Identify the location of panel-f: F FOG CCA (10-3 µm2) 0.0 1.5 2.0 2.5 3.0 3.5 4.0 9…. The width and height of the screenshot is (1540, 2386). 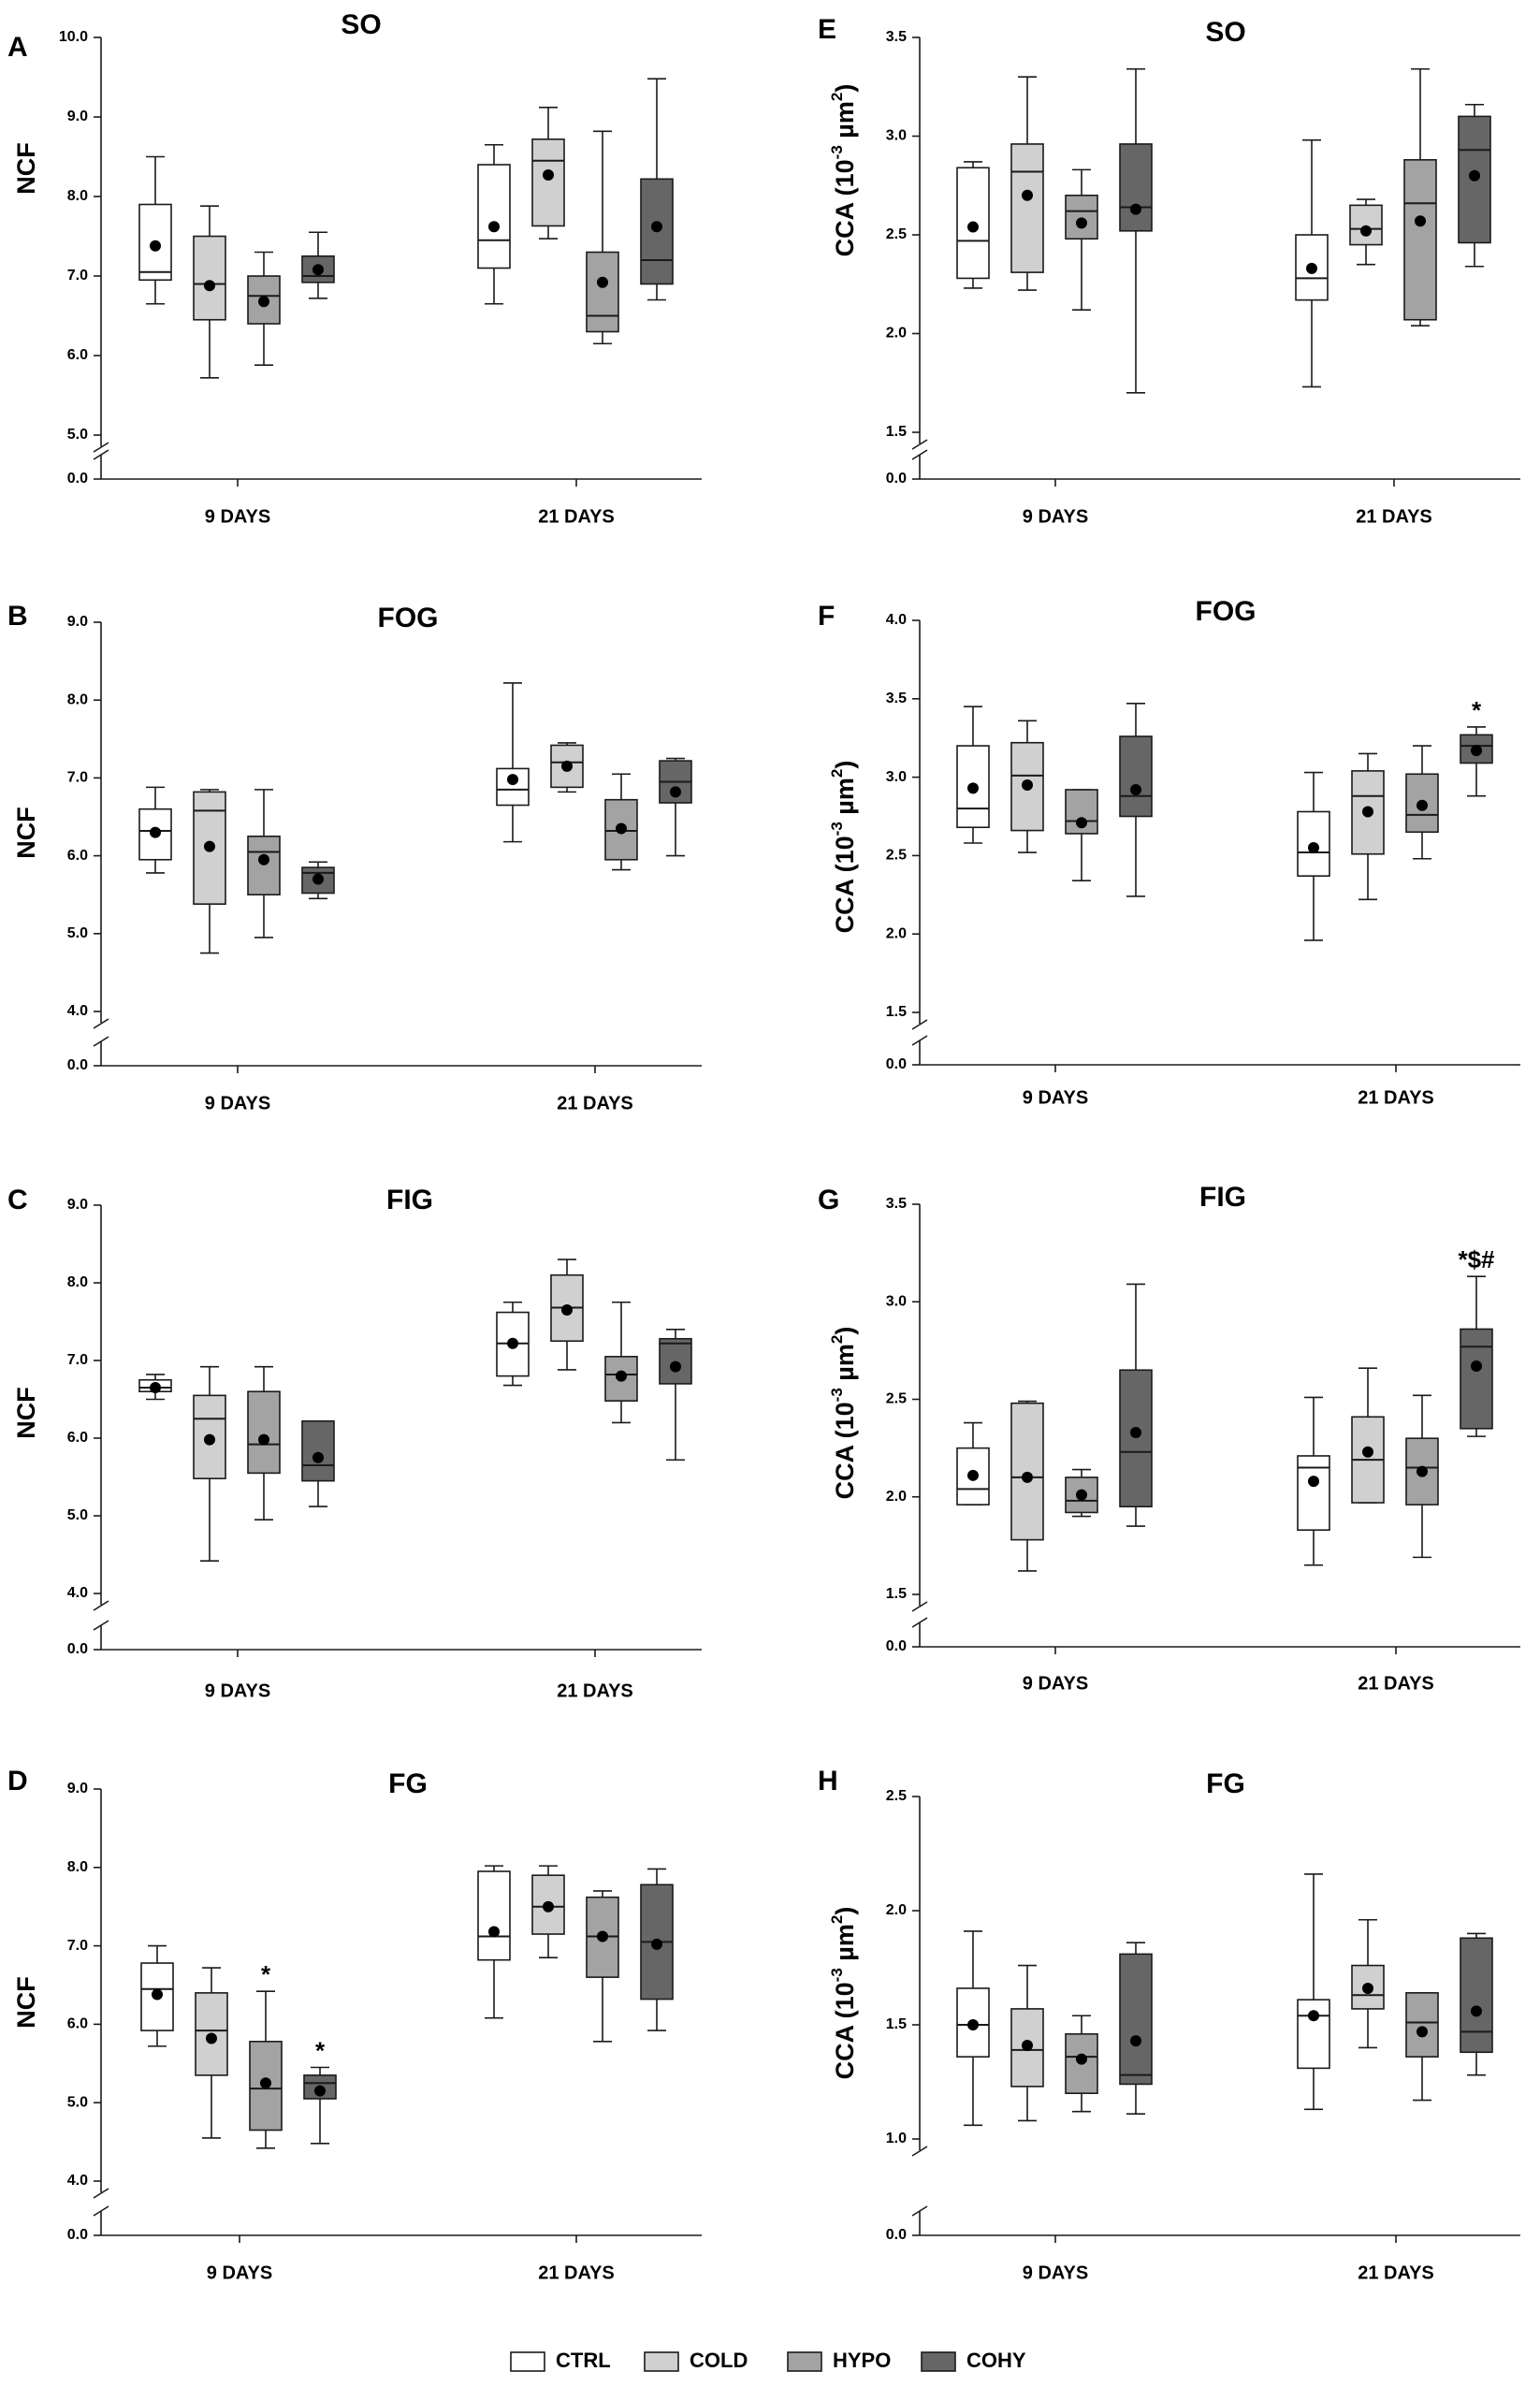
(1169, 852).